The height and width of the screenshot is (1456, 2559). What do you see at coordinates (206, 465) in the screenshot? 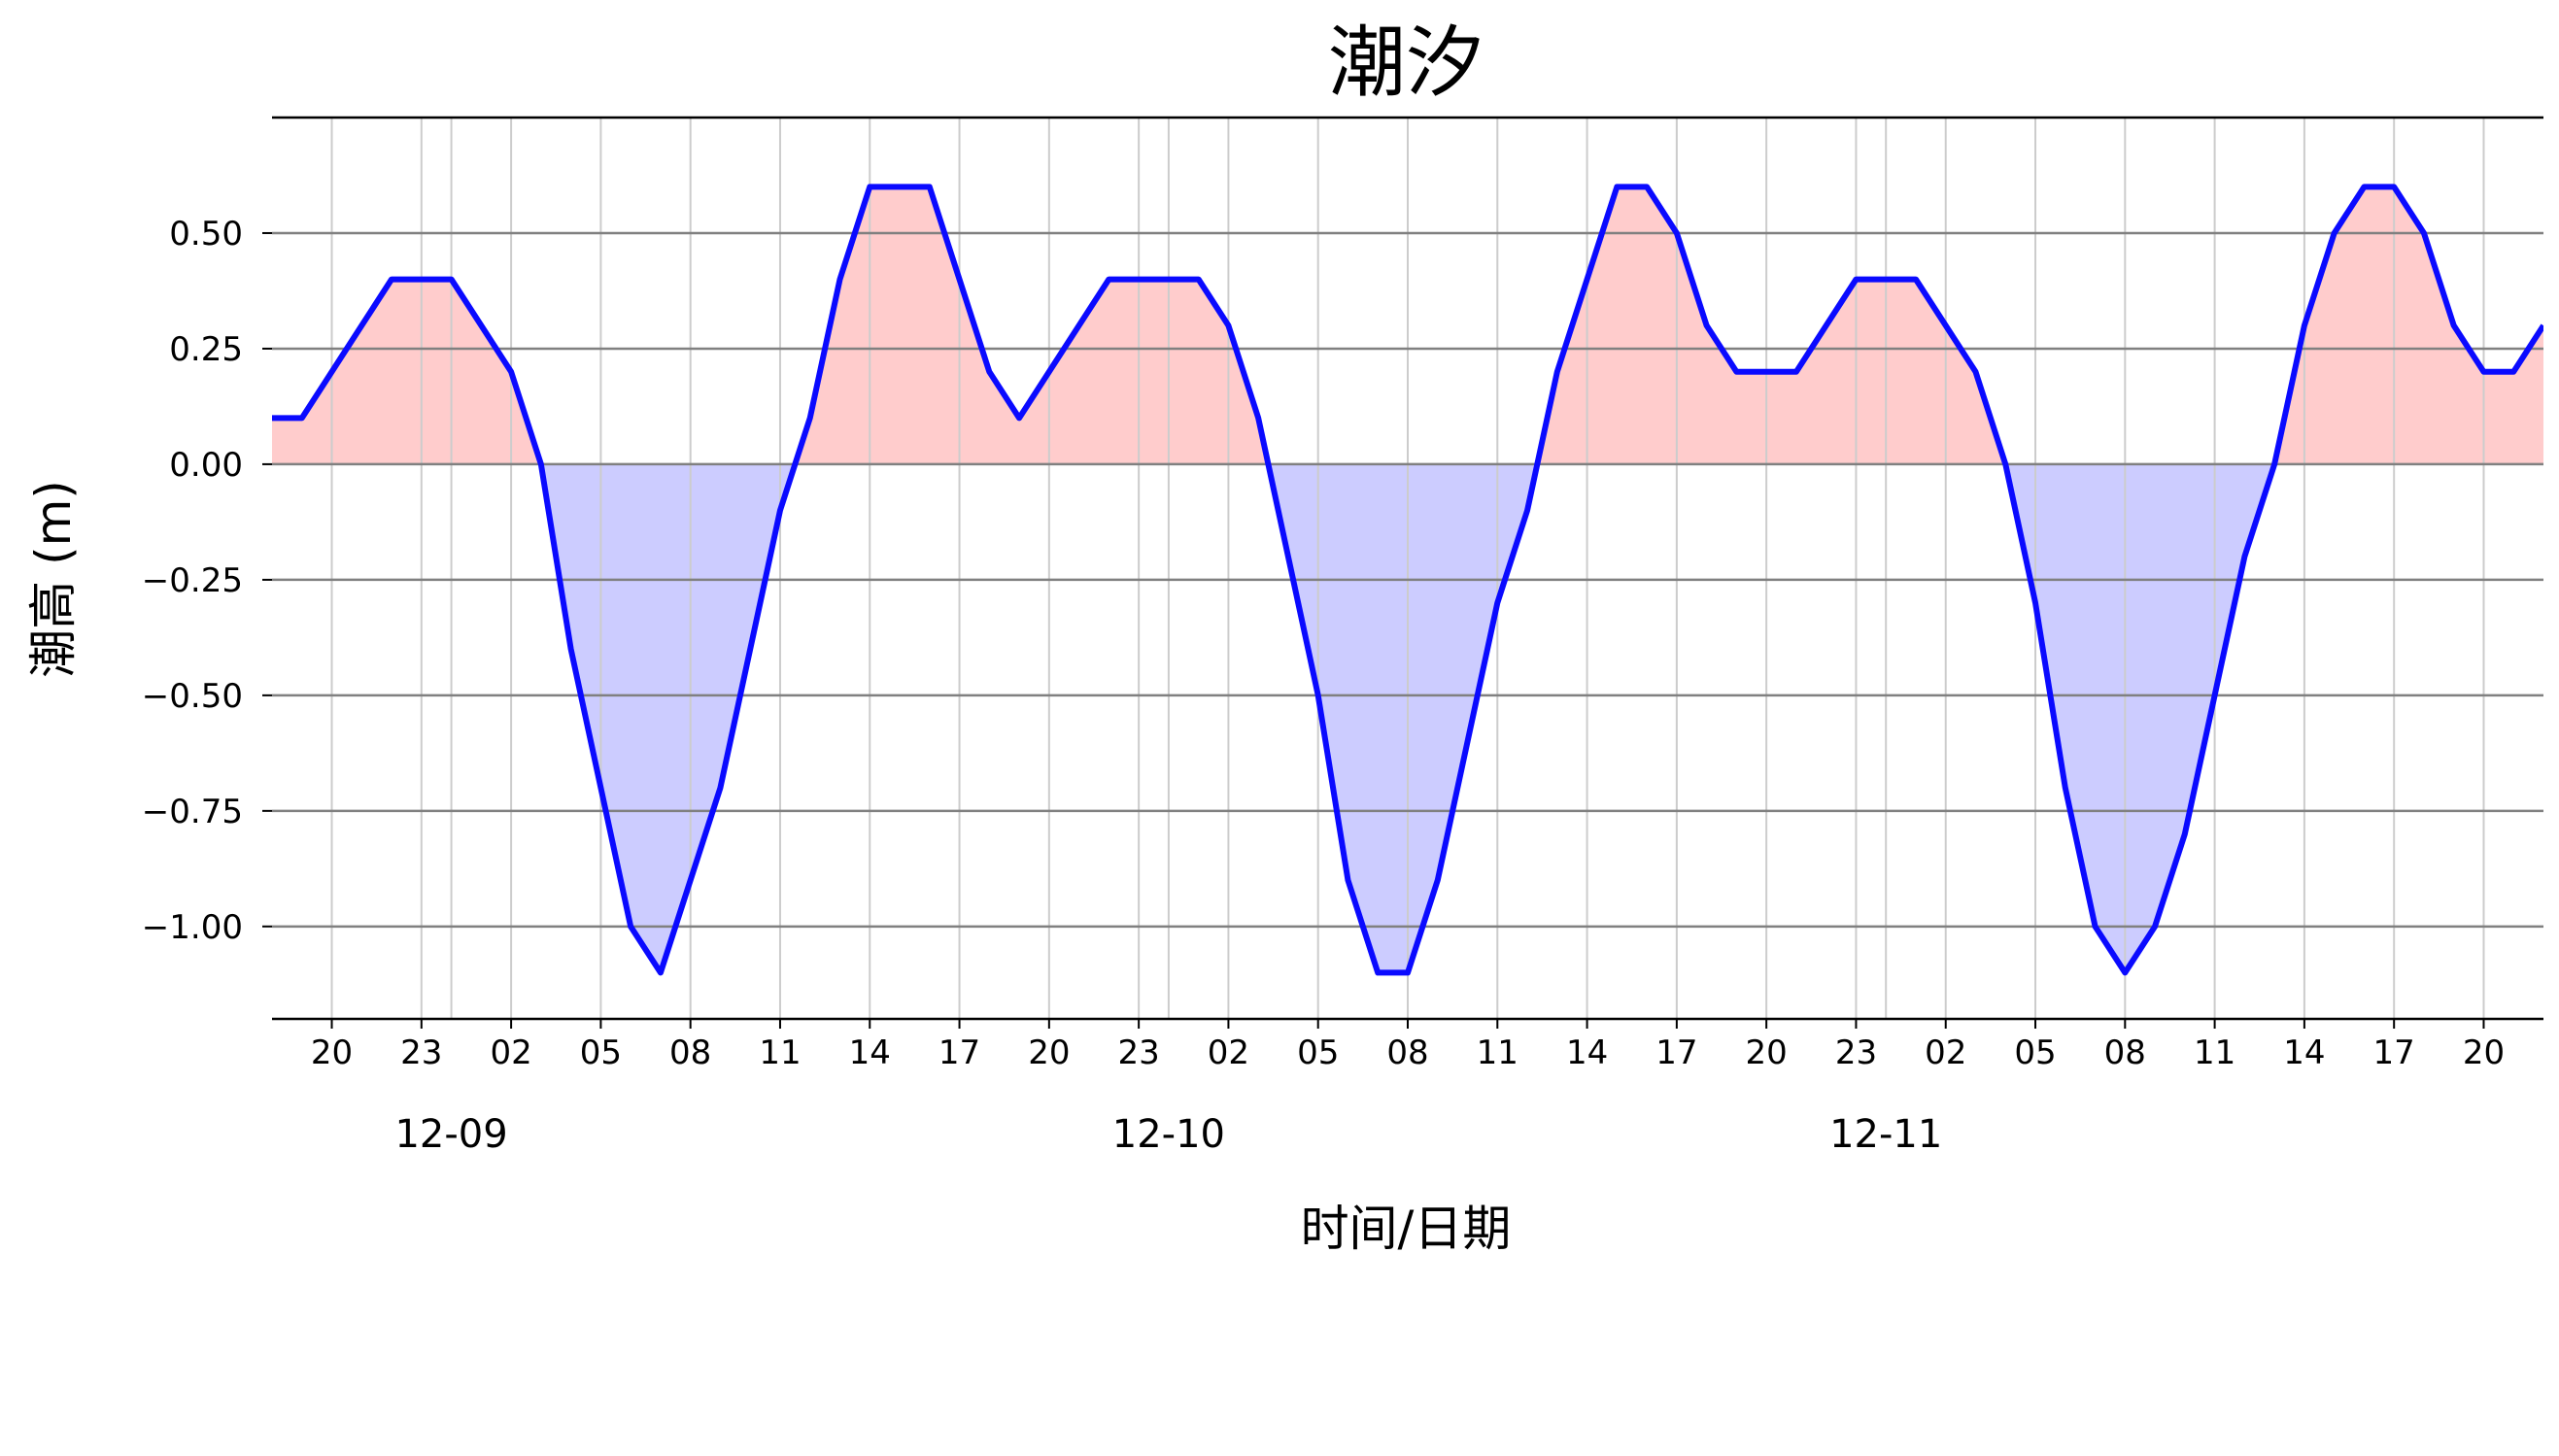
I see `y-tick-label: 0.00` at bounding box center [206, 465].